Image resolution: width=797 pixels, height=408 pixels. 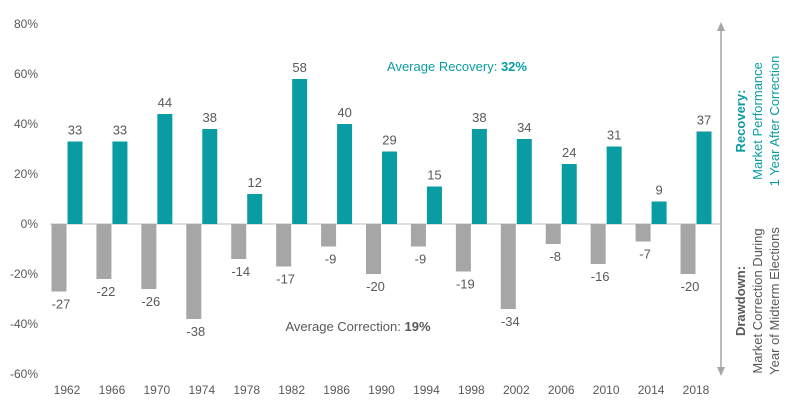 I want to click on arrow-up-head, so click(x=721, y=26).